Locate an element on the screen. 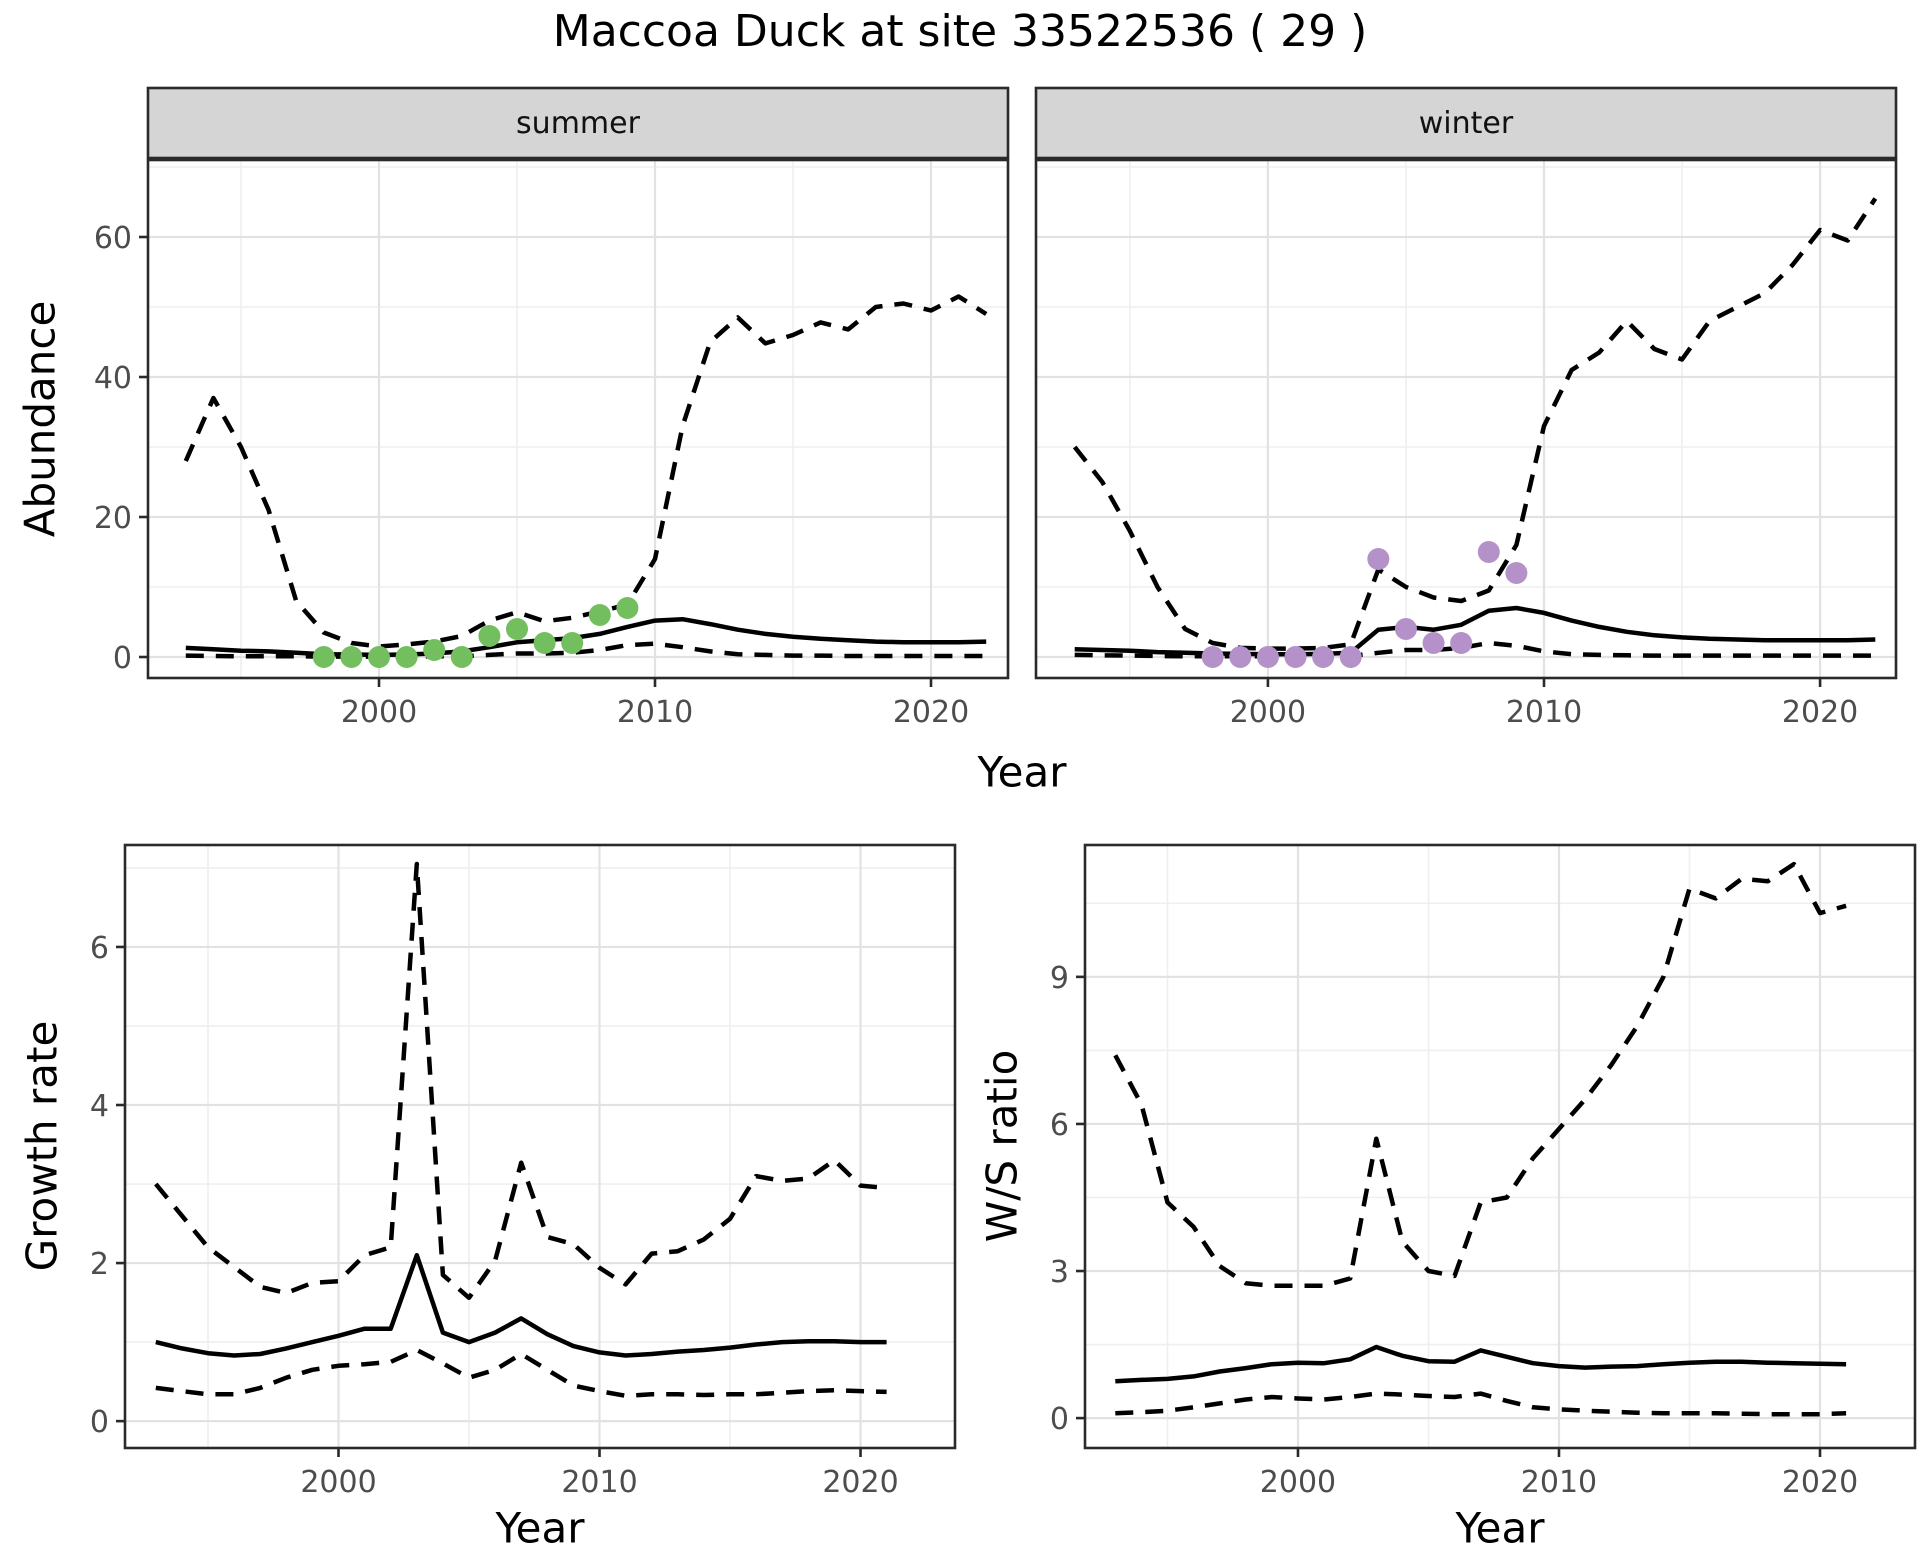 The width and height of the screenshot is (1920, 1560). ws-ratio-y-tick-label: 0 is located at coordinates (1059, 1419).